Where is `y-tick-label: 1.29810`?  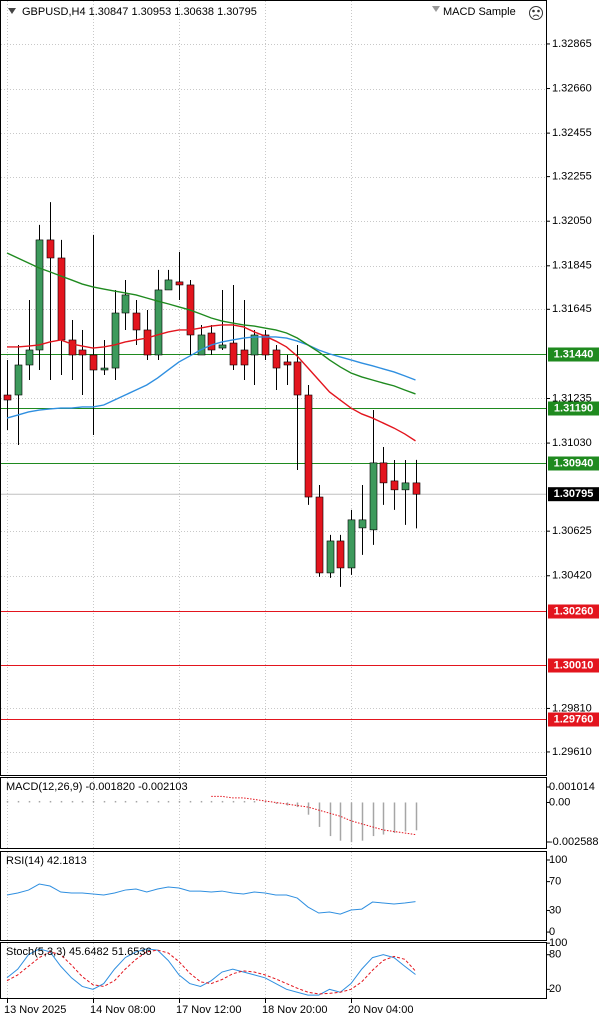
y-tick-label: 1.29810 is located at coordinates (572, 708).